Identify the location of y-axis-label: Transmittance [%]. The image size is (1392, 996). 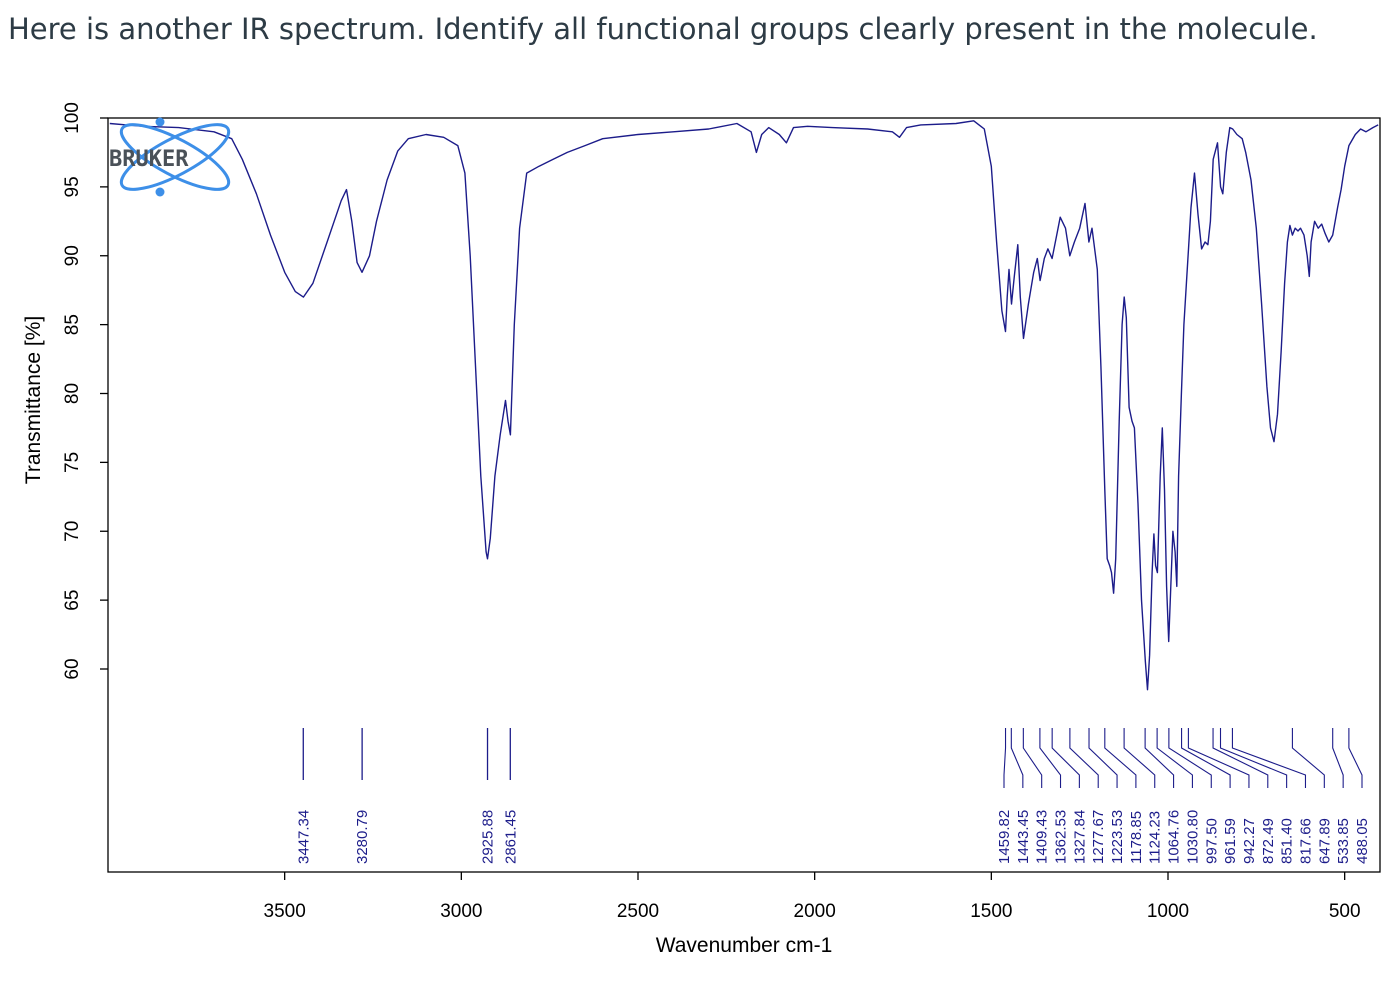
(33, 400).